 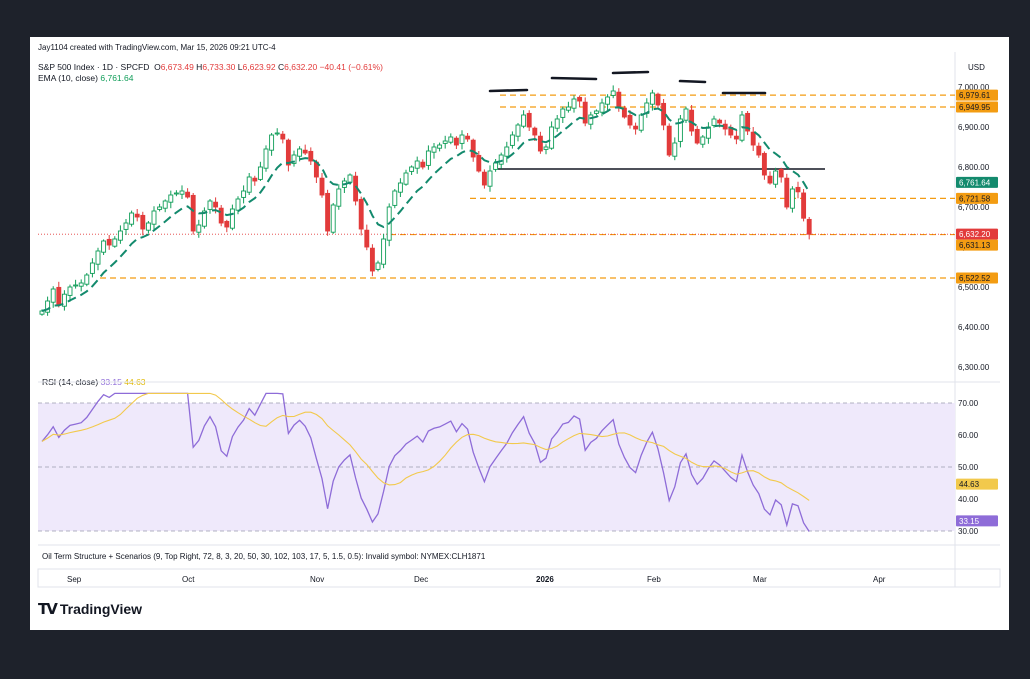 What do you see at coordinates (968, 499) in the screenshot?
I see `rsi-tick-label: 40.00` at bounding box center [968, 499].